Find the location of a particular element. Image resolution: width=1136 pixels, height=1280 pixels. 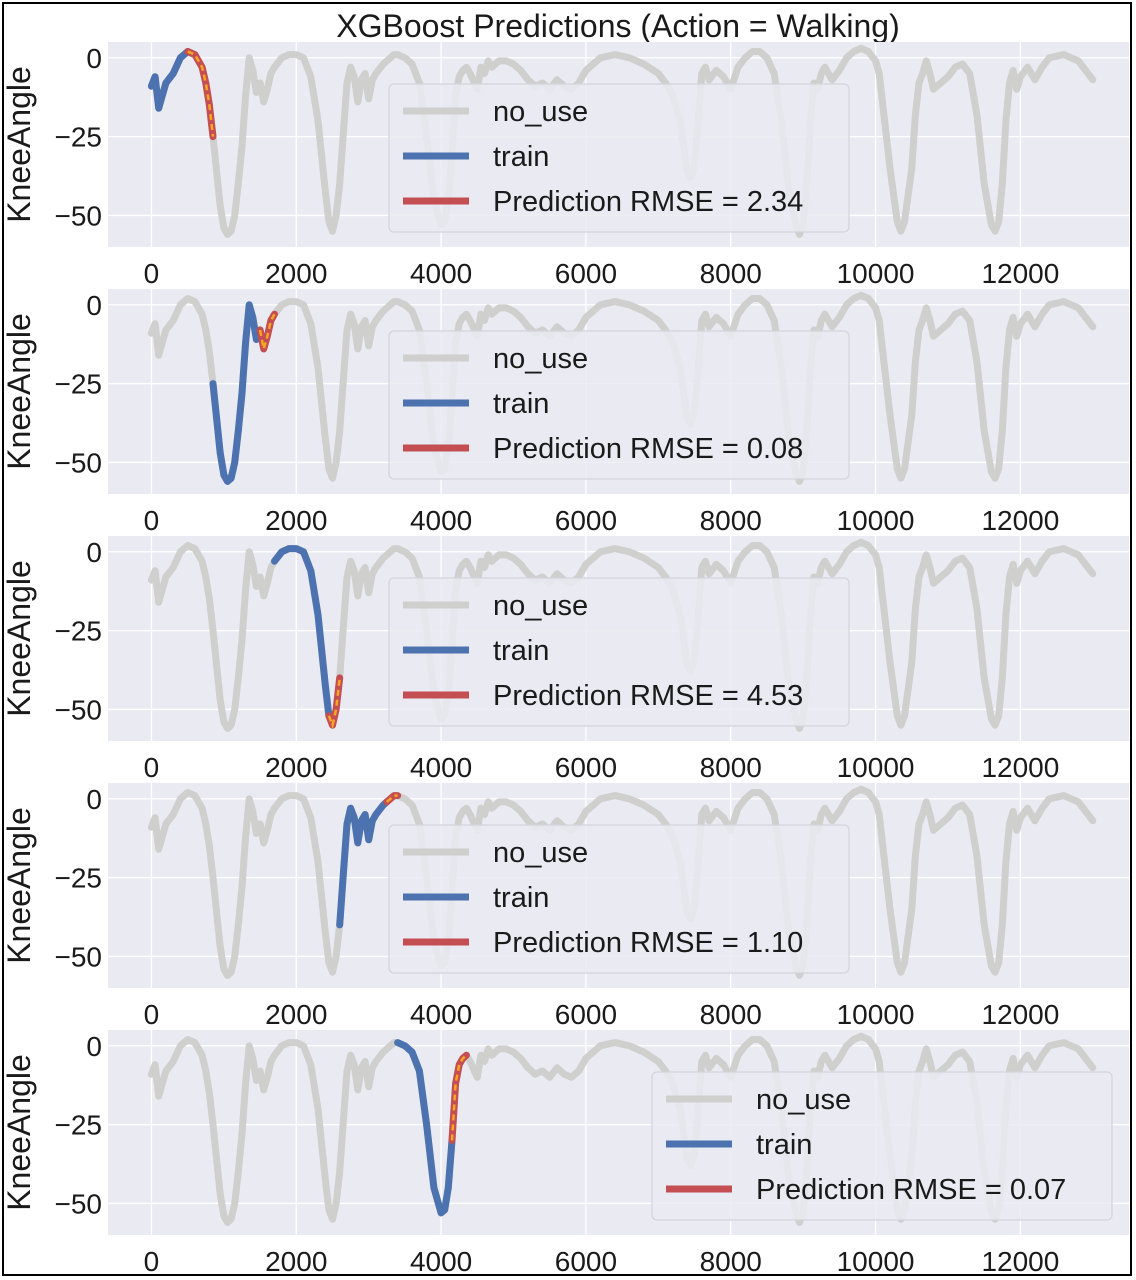

no-use-line is located at coordinates (622, 1129).